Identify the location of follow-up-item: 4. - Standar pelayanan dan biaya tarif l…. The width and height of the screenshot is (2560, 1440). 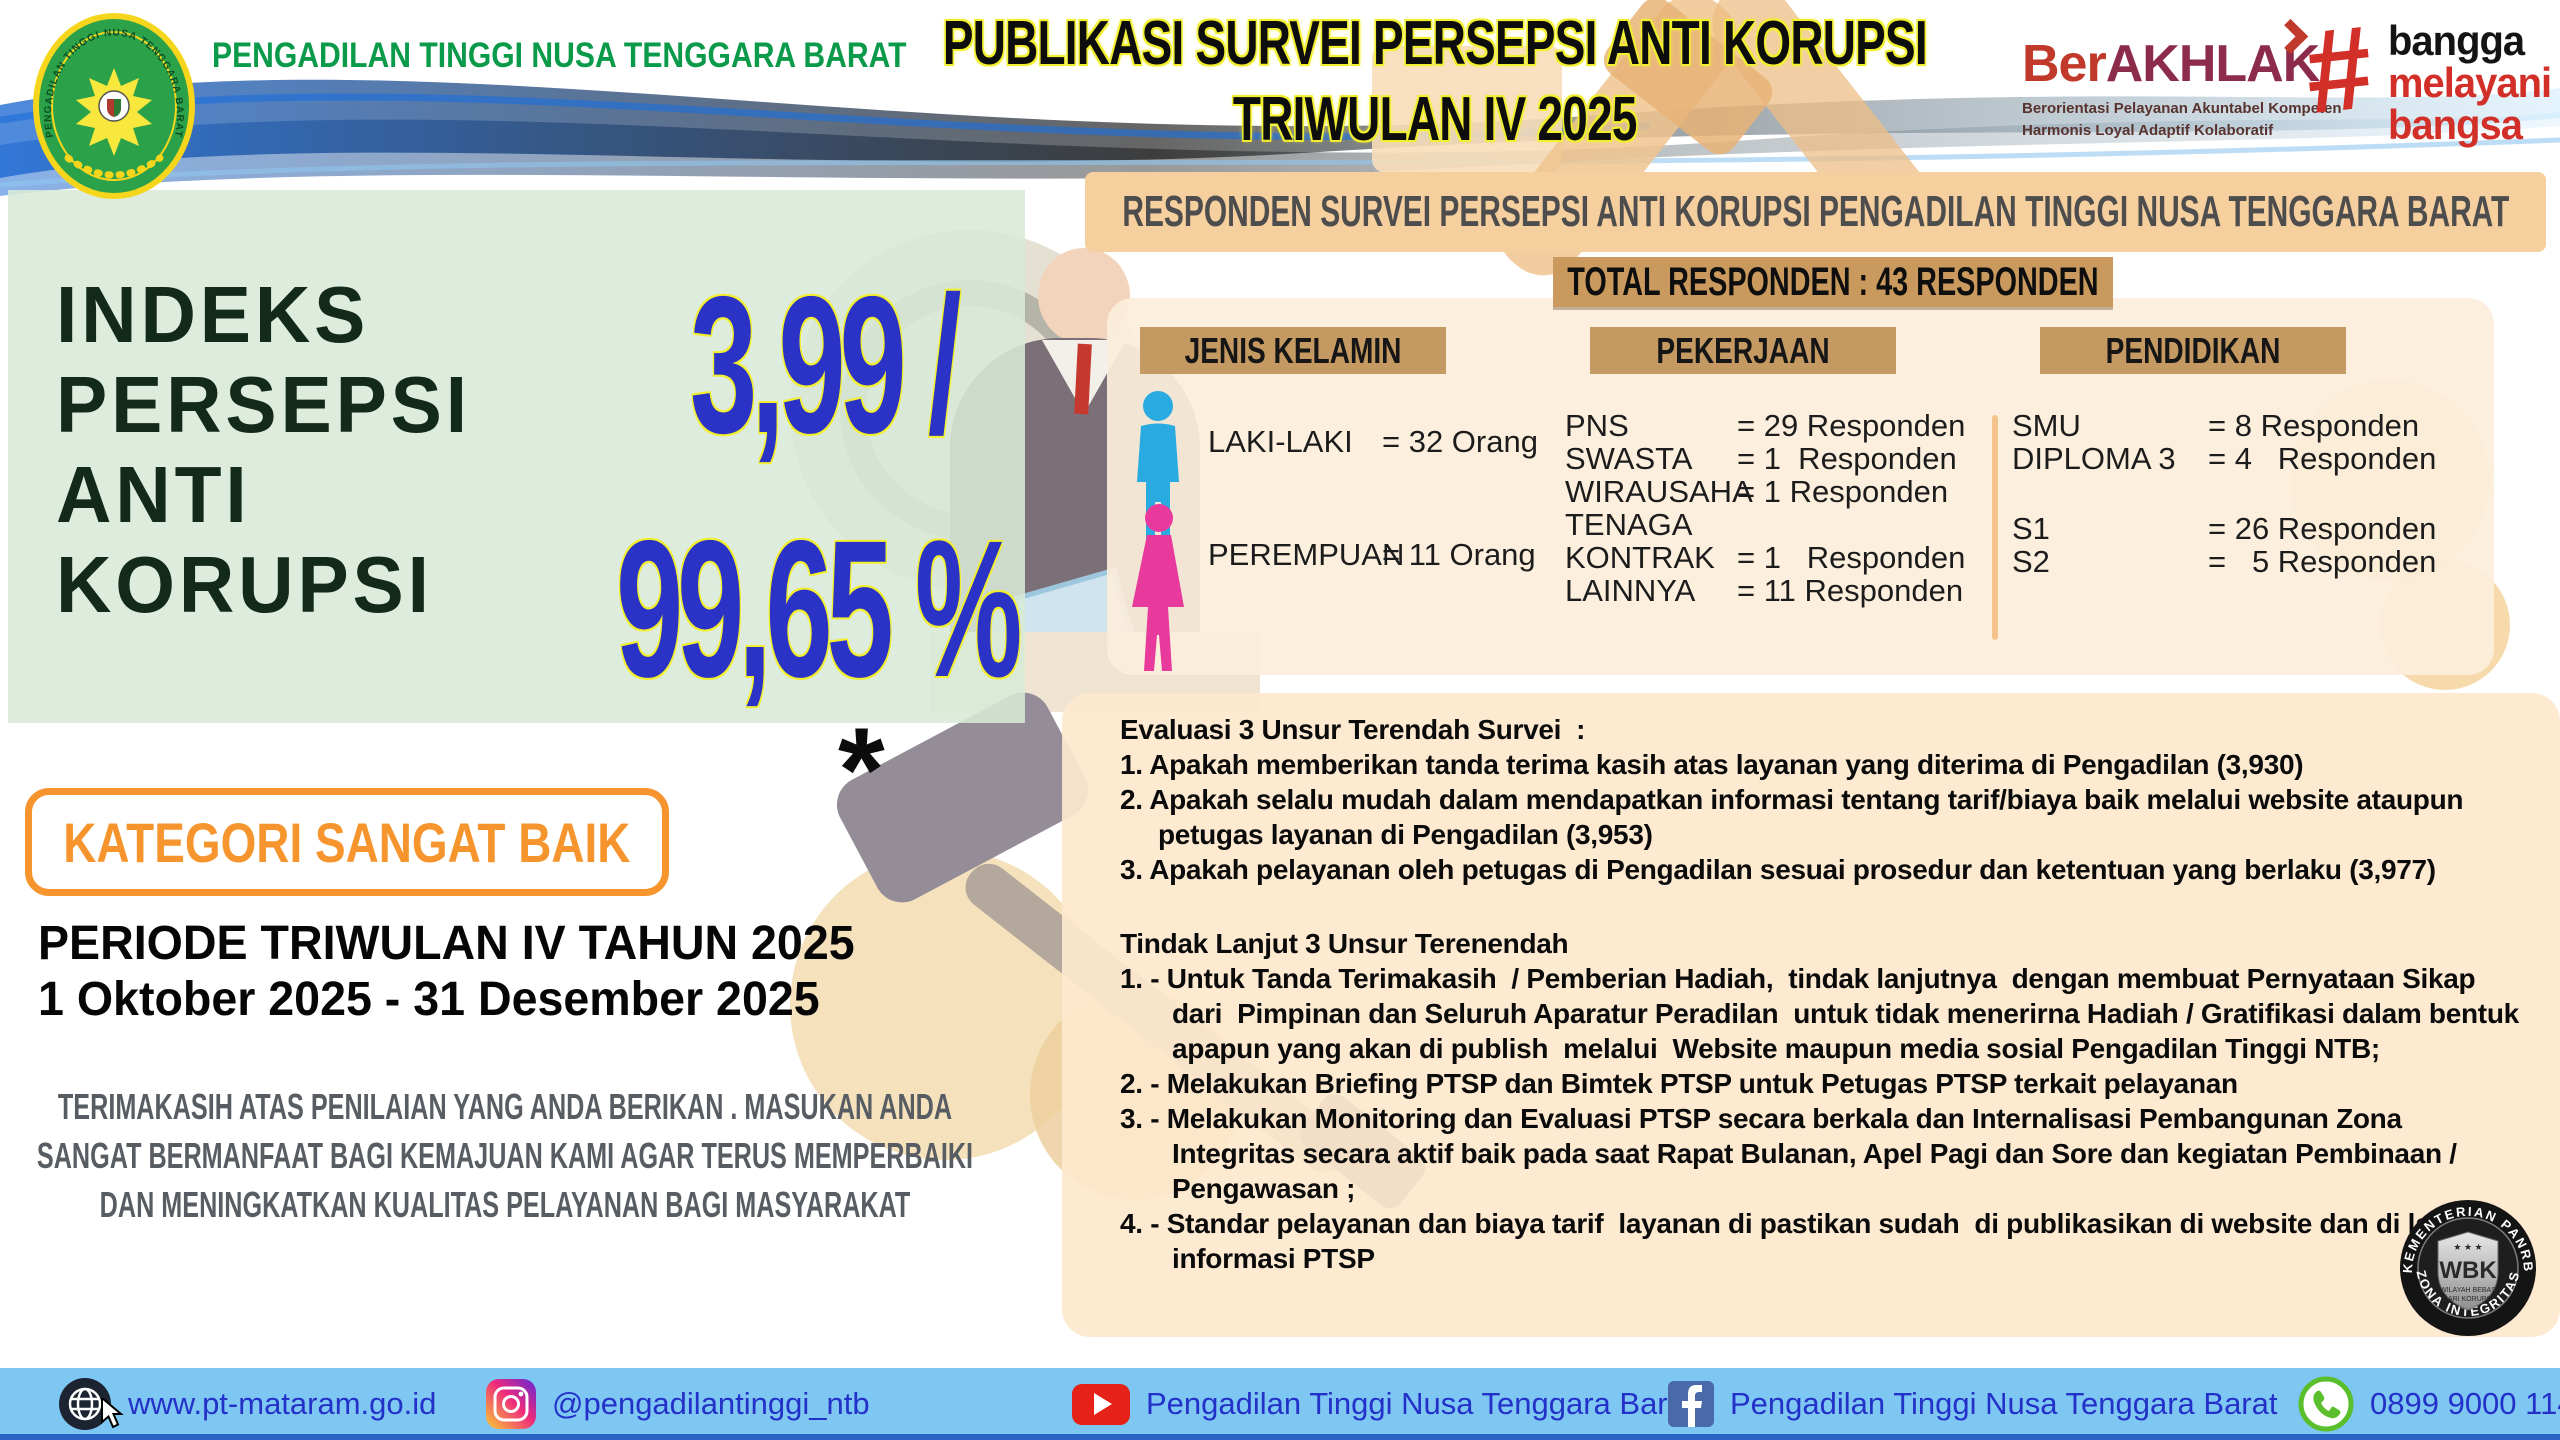
(1796, 1241).